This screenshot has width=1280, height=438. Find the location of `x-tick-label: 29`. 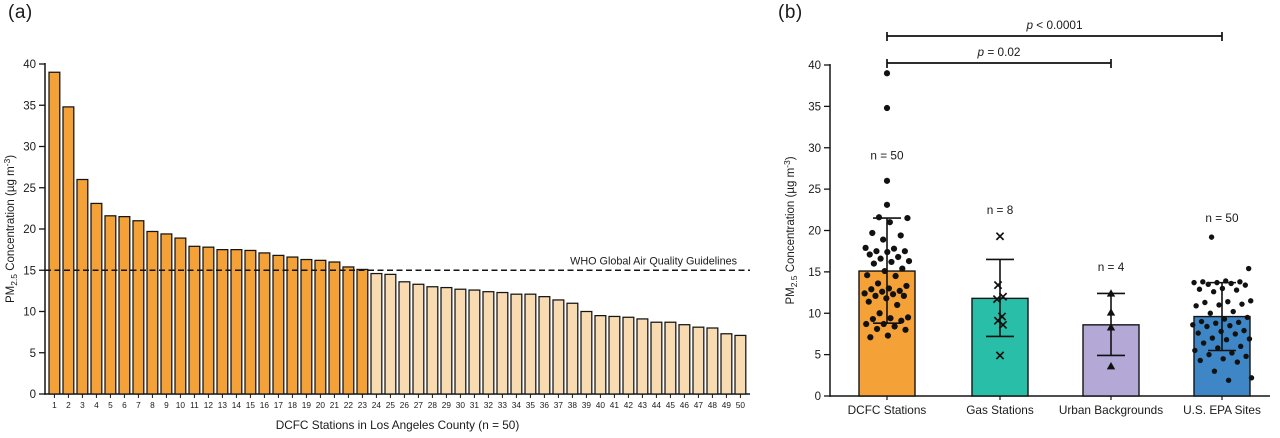

x-tick-label: 29 is located at coordinates (447, 405).